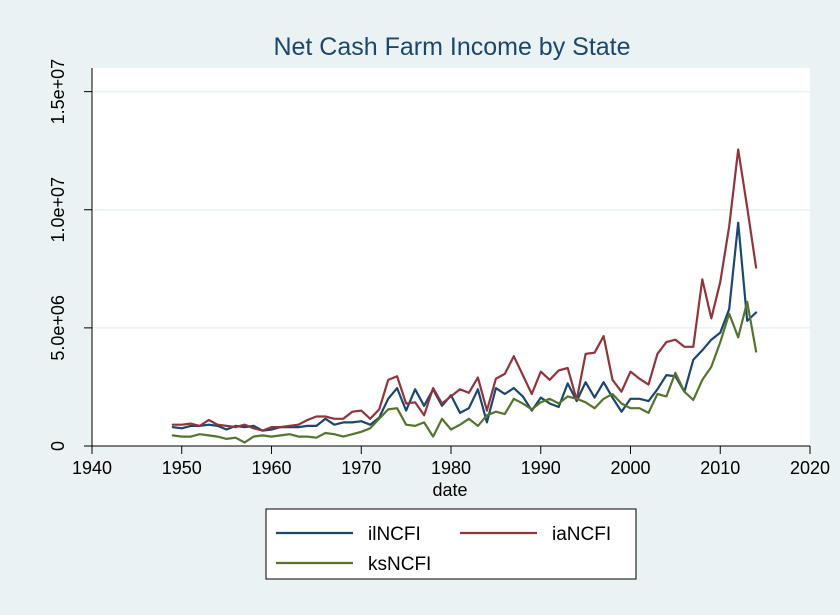  What do you see at coordinates (720, 468) in the screenshot?
I see `x-tick-label: 2010` at bounding box center [720, 468].